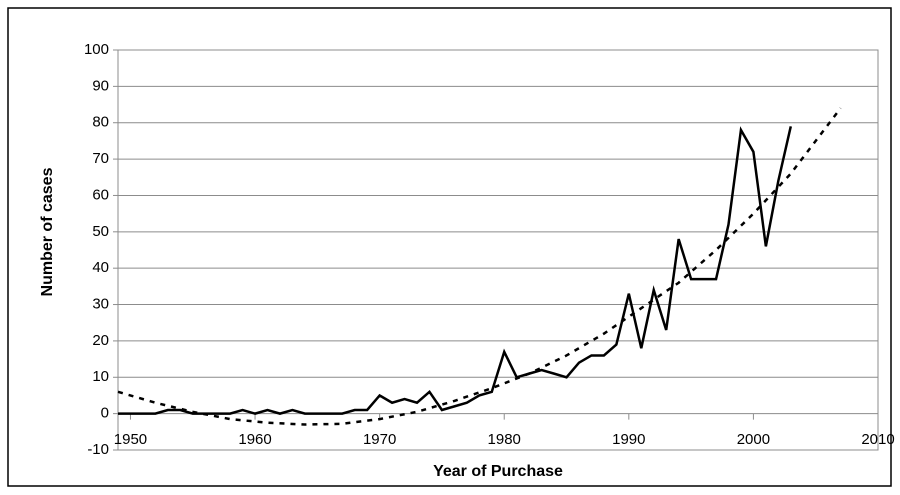 The image size is (900, 495). What do you see at coordinates (877, 439) in the screenshot?
I see `x-tick-label: 2010` at bounding box center [877, 439].